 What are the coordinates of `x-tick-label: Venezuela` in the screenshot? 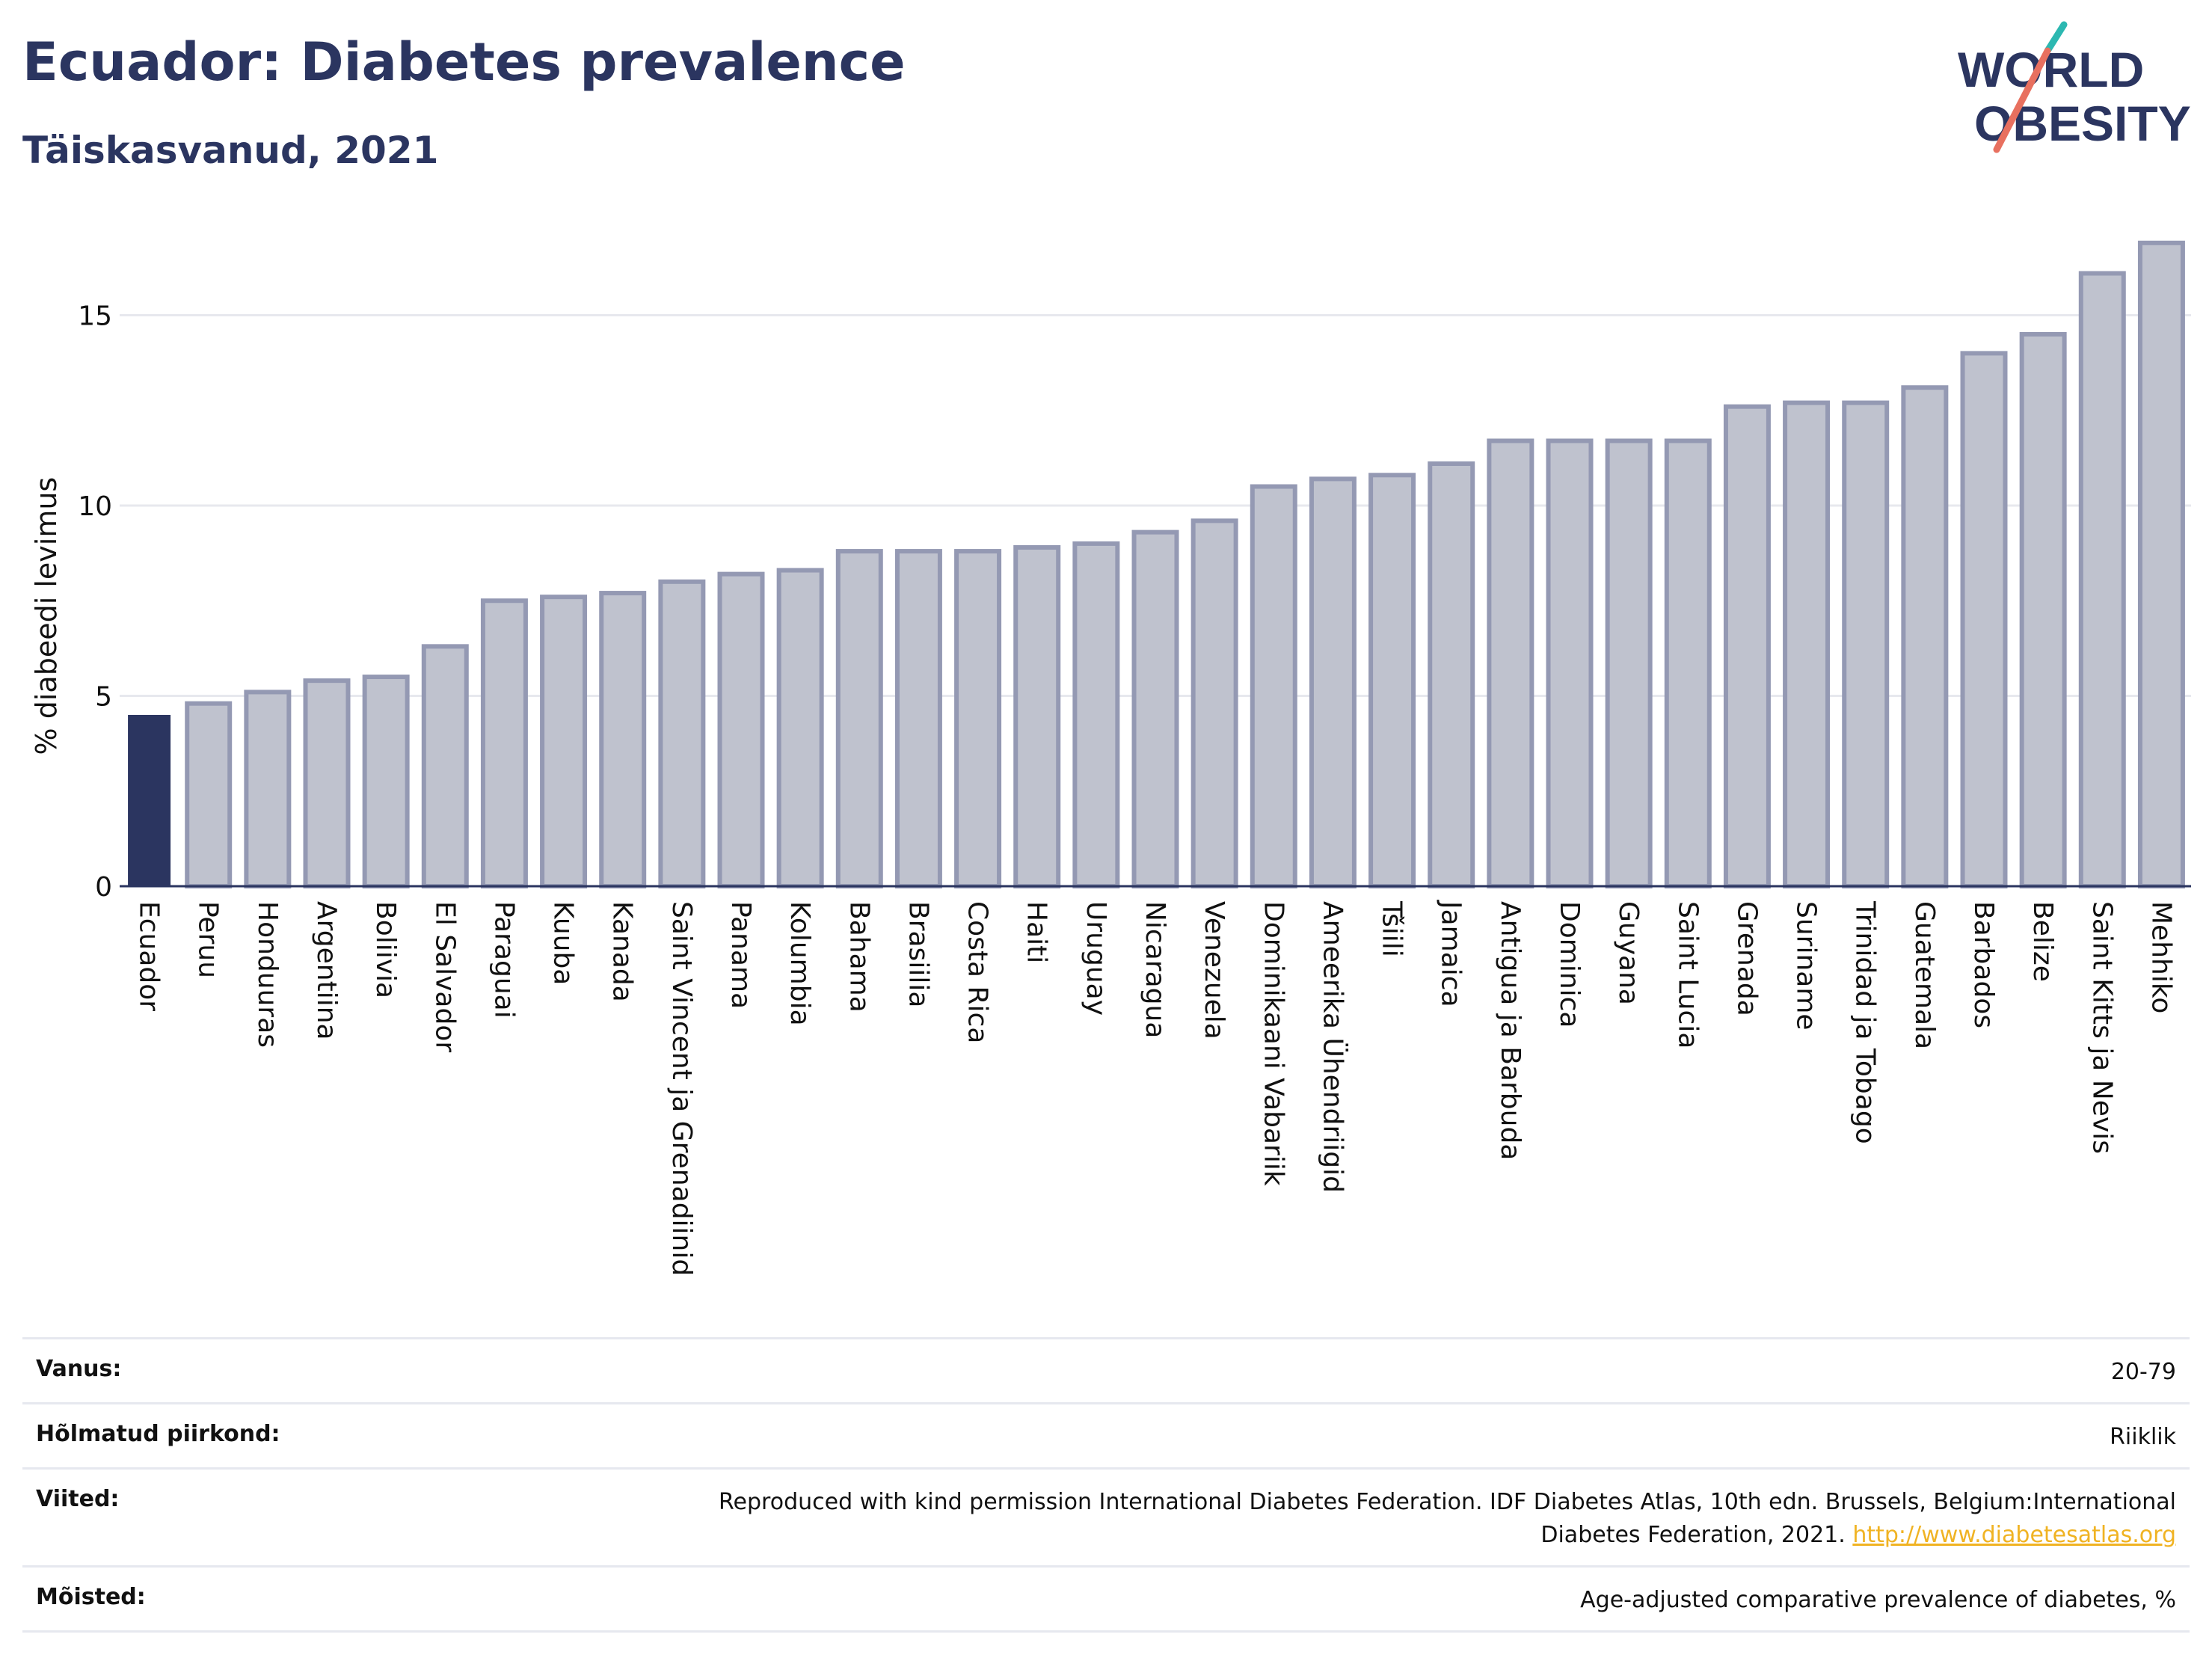 It's located at (1214, 970).